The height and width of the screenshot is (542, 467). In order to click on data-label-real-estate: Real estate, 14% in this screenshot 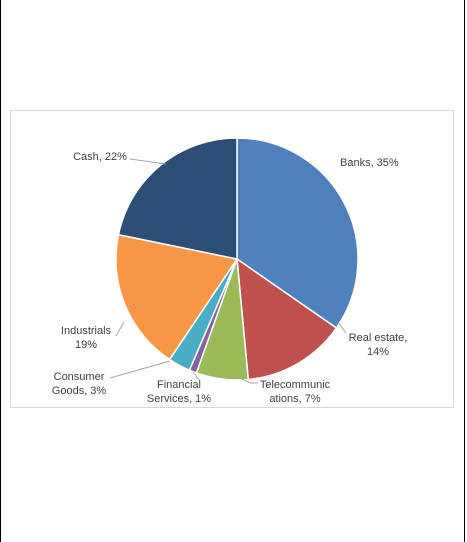, I will do `click(378, 345)`.